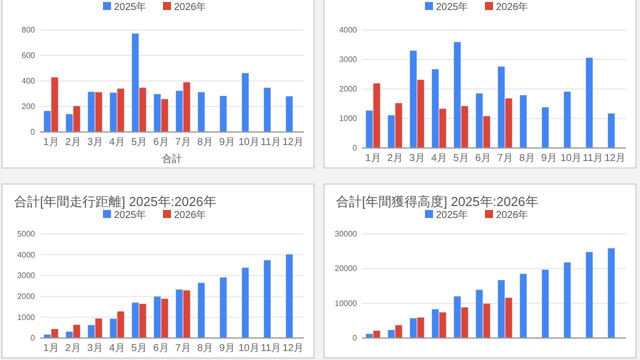  I want to click on y-tick-label: 2000, so click(348, 89).